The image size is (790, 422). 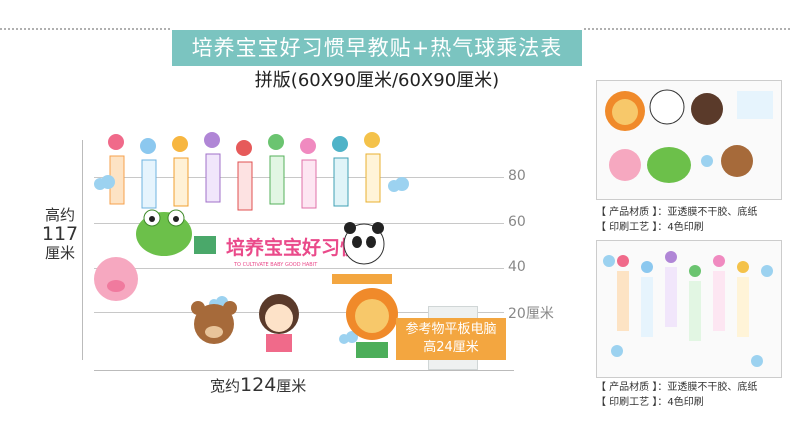 What do you see at coordinates (689, 136) in the screenshot?
I see `thumbnail-1-illustration` at bounding box center [689, 136].